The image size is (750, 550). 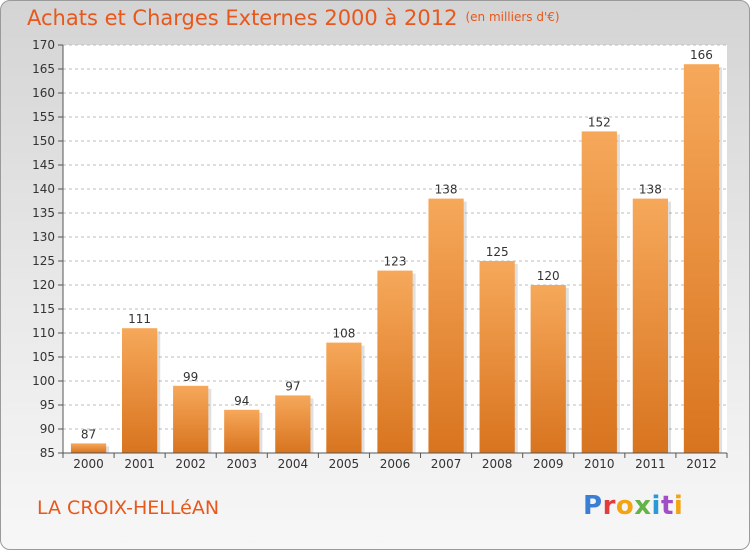 I want to click on x-tick-label: 2000, so click(x=88, y=464).